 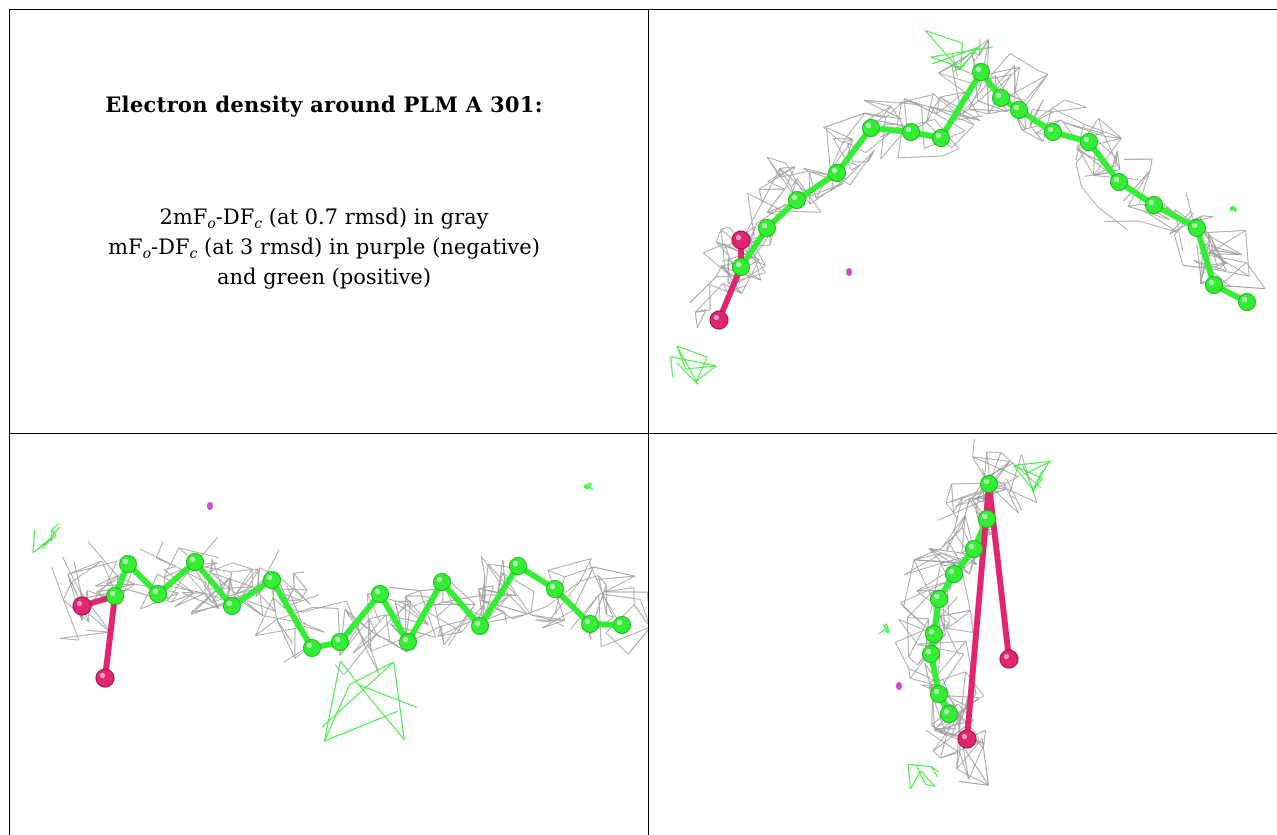 I want to click on positive-density-blob, so click(x=588, y=486).